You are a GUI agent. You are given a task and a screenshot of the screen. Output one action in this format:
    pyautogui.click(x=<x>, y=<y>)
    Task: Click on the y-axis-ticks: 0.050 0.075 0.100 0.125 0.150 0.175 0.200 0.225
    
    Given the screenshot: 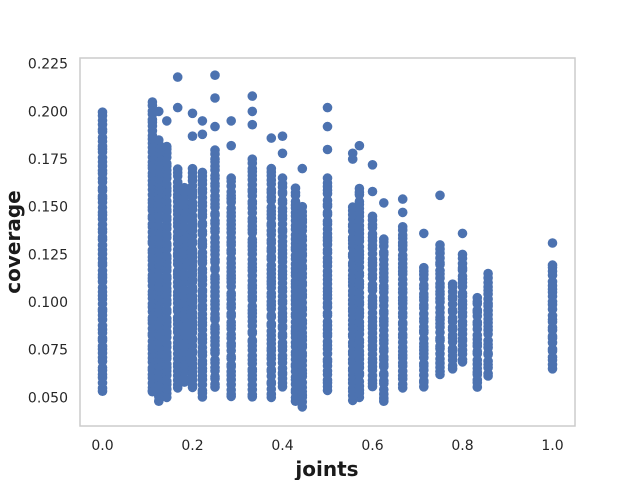 What is the action you would take?
    pyautogui.click(x=48, y=232)
    